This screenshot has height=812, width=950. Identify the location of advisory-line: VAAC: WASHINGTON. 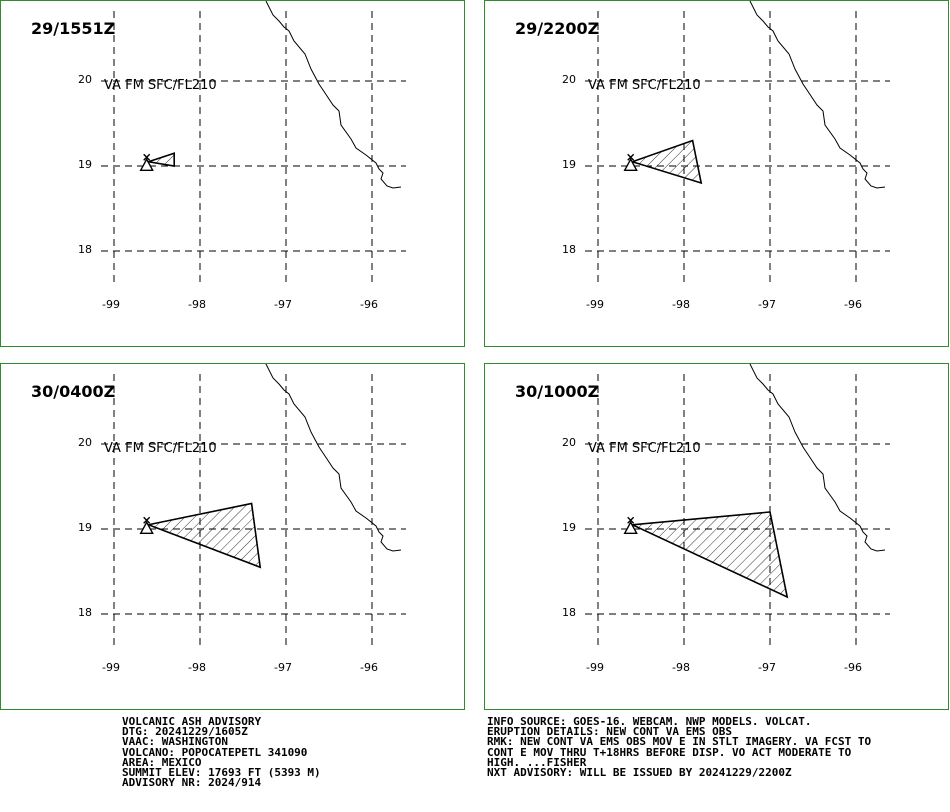
(175, 742).